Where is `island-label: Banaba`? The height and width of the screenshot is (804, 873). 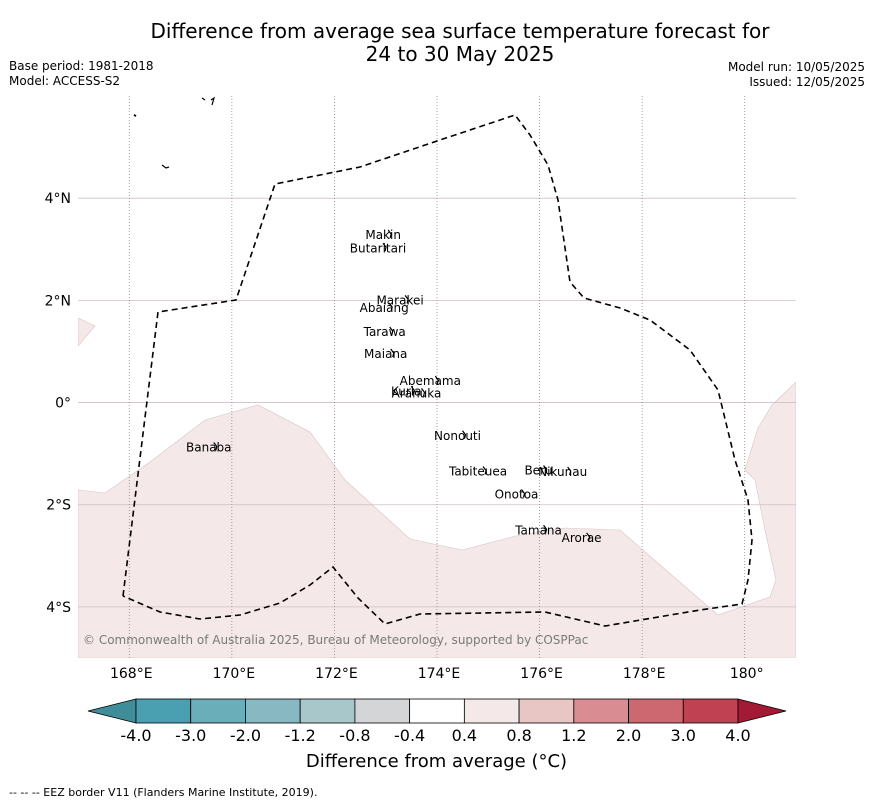 island-label: Banaba is located at coordinates (209, 448).